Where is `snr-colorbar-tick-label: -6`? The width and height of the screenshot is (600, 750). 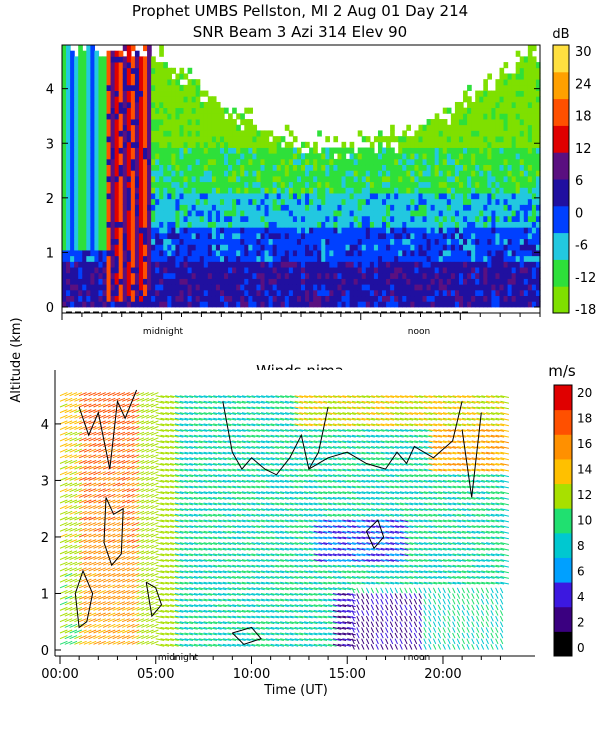
snr-colorbar-tick-label: -6 is located at coordinates (581, 246).